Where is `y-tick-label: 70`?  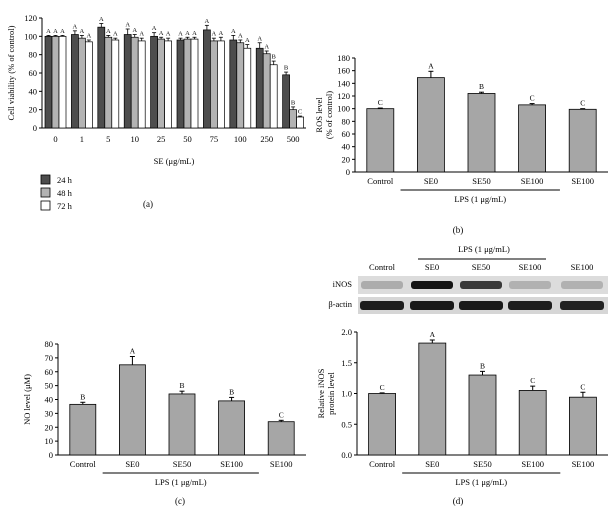
y-tick-label: 70 is located at coordinates (49, 358).